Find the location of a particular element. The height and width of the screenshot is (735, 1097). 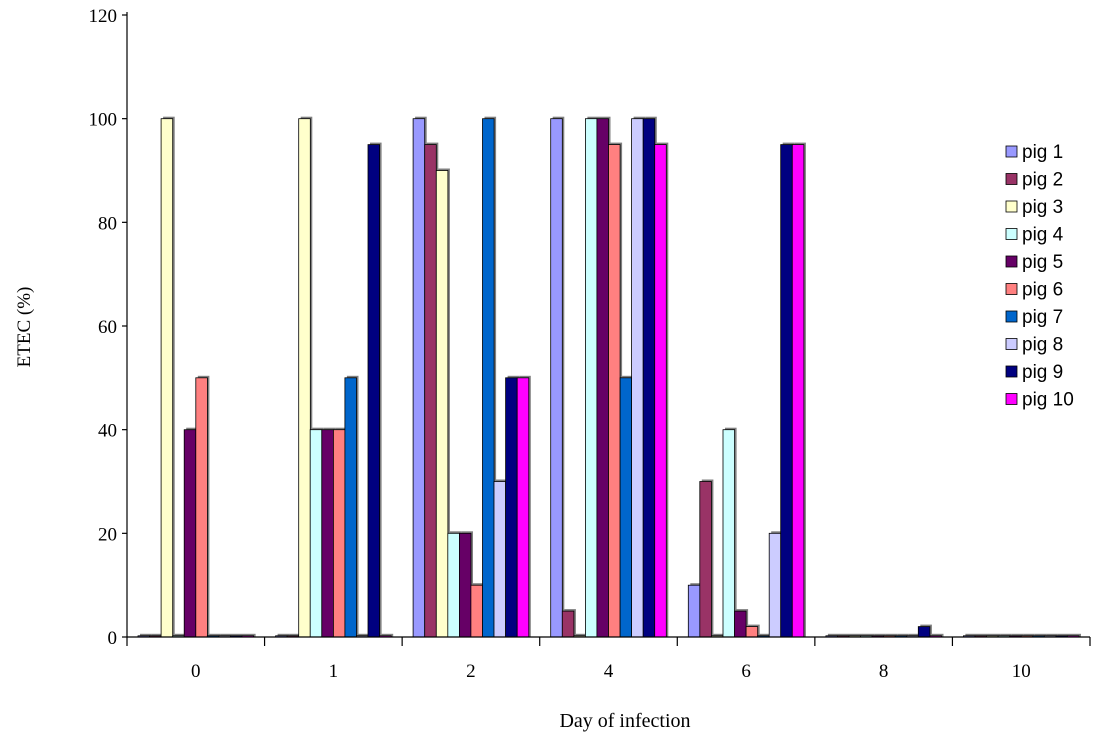

y-tick-label: 0 is located at coordinates (113, 638).